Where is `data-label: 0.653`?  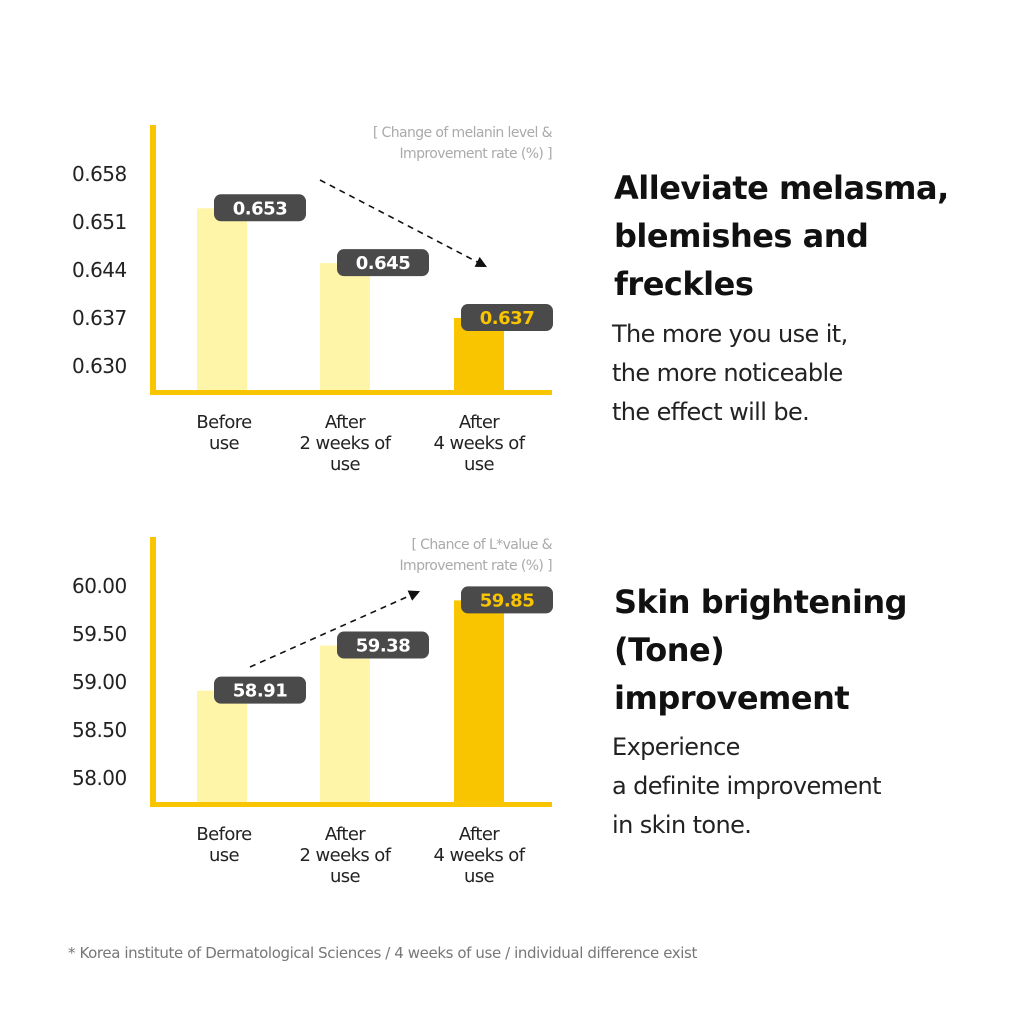 data-label: 0.653 is located at coordinates (260, 208).